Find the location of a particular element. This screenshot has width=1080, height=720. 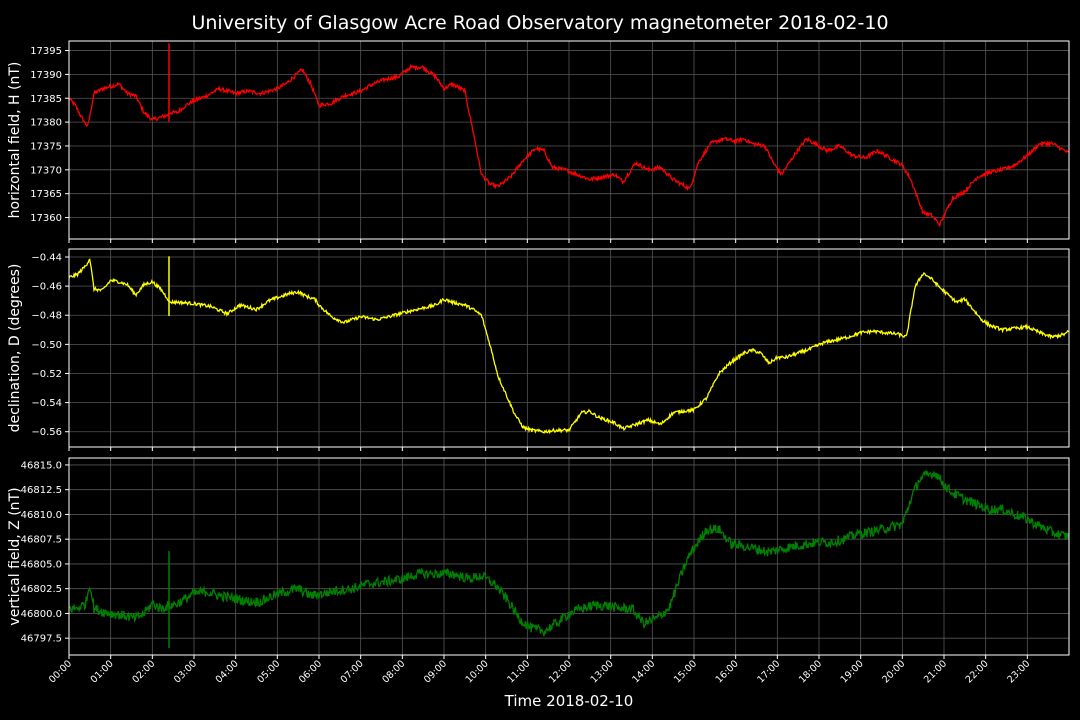

y-tick-label: 46810.0 is located at coordinates (41, 515).